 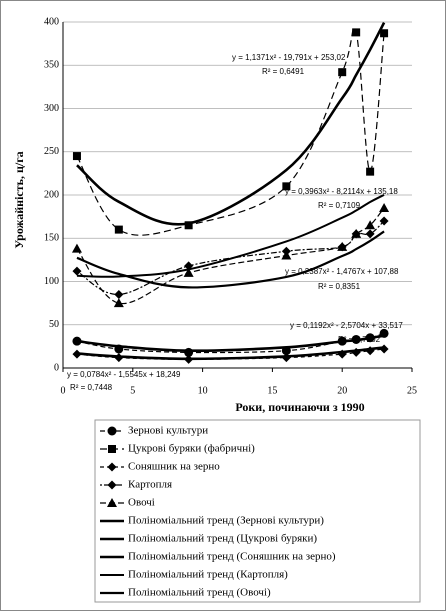 I want to click on x-tick-label: 10, so click(x=203, y=390).